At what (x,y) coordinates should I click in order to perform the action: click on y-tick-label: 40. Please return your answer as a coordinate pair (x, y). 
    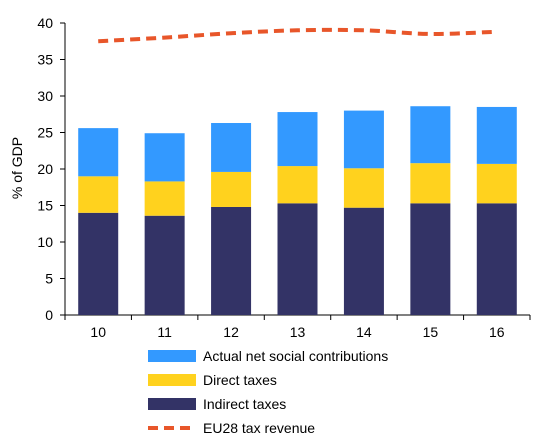
    Looking at the image, I should click on (45, 23).